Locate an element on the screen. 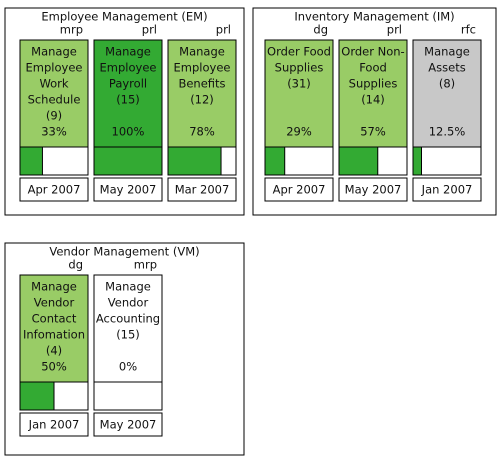  card-name: Work is located at coordinates (53, 84).